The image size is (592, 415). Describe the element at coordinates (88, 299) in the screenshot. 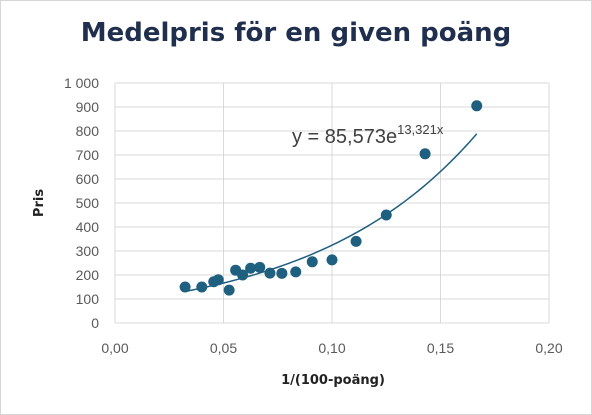

I see `y-tick-label: 100` at that location.